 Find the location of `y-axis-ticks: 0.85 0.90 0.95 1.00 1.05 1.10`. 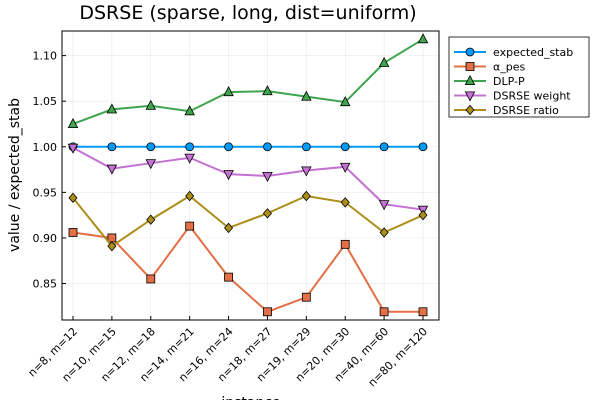

y-axis-ticks: 0.85 0.90 0.95 1.00 1.05 1.10 is located at coordinates (49, 170).